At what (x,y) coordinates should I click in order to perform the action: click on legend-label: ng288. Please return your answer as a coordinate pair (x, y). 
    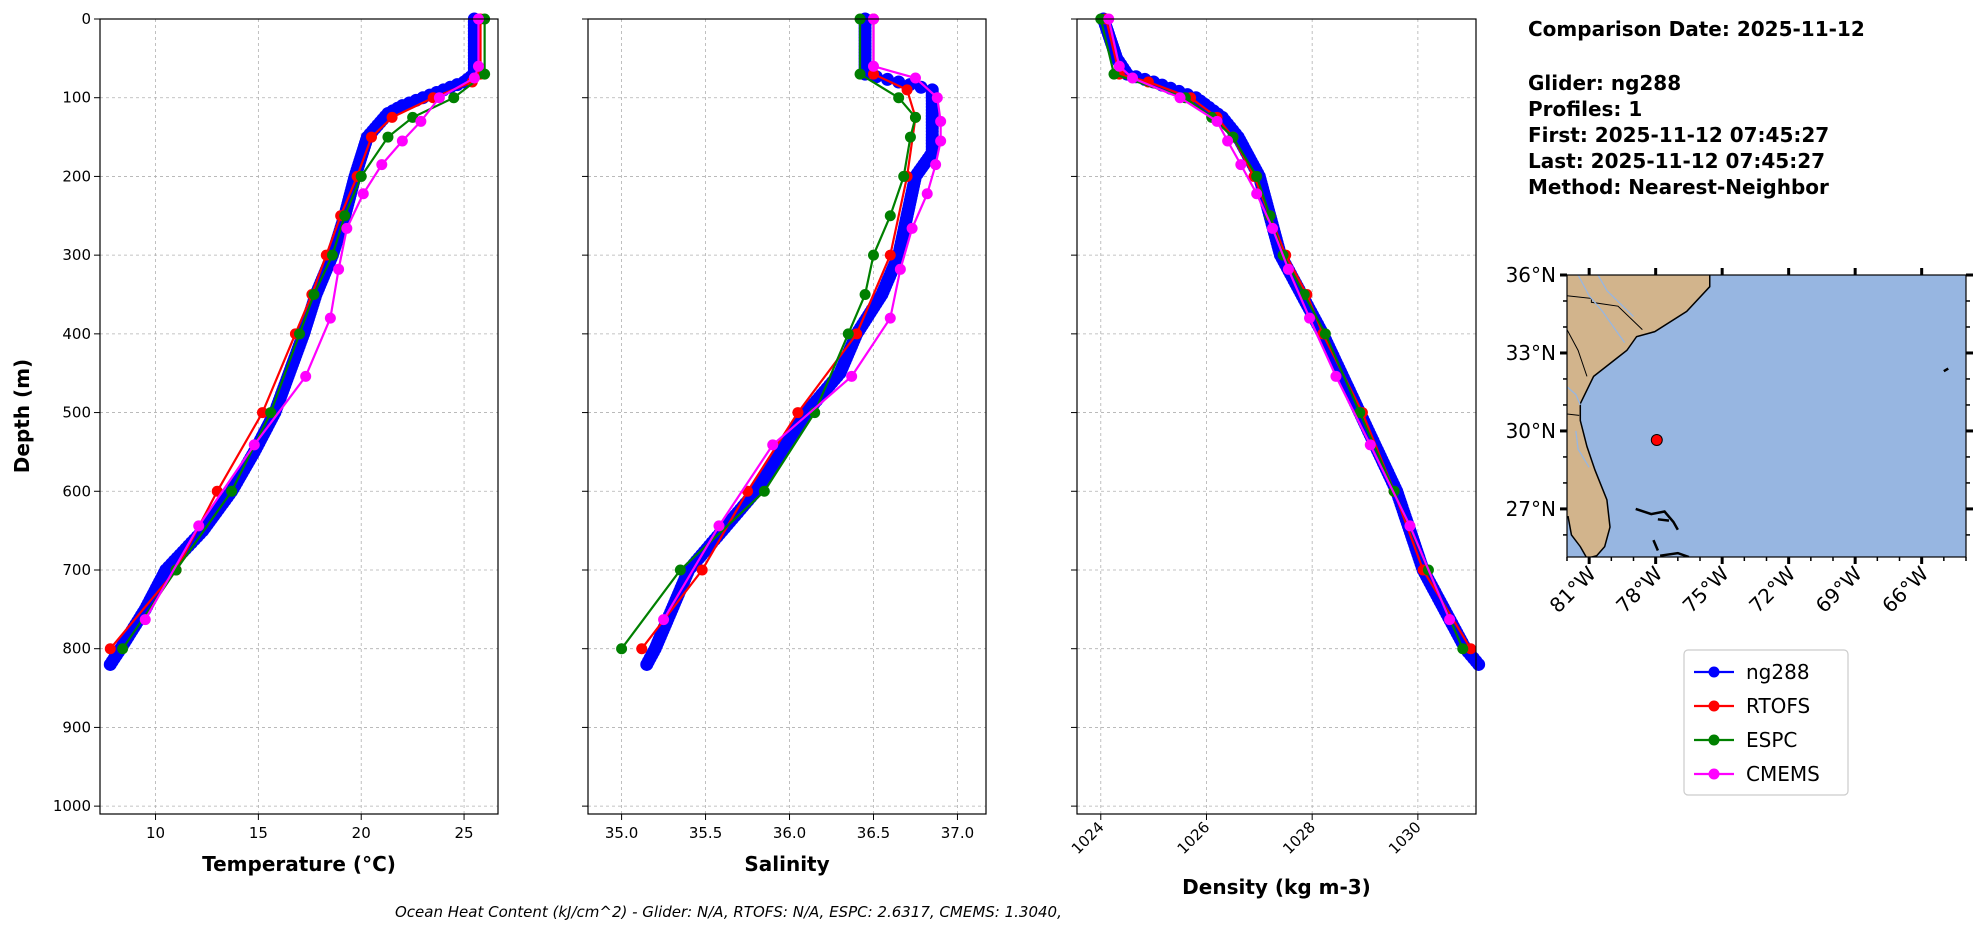
    Looking at the image, I should click on (1778, 672).